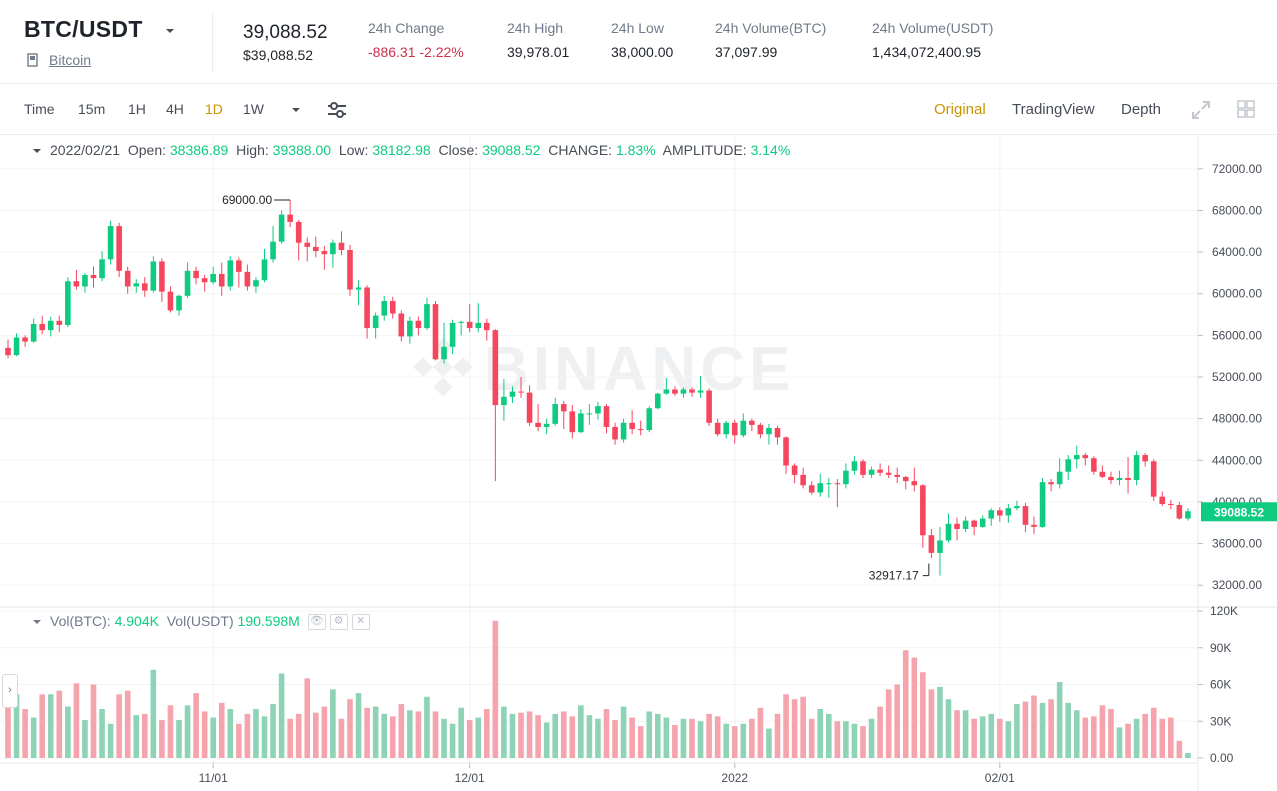 Image resolution: width=1277 pixels, height=791 pixels. What do you see at coordinates (401, 150) in the screenshot?
I see `legend-low-value: 38182.98` at bounding box center [401, 150].